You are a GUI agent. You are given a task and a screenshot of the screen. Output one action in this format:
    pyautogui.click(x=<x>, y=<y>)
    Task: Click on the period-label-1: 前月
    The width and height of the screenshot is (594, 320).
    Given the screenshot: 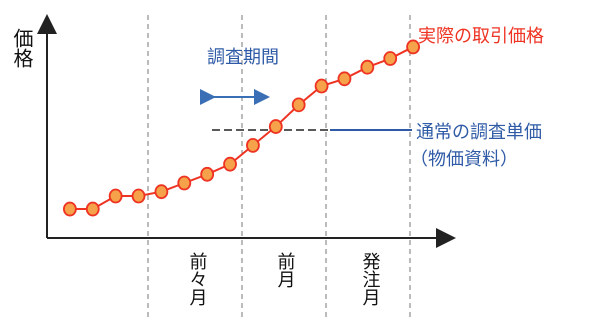 What is the action you would take?
    pyautogui.click(x=285, y=270)
    